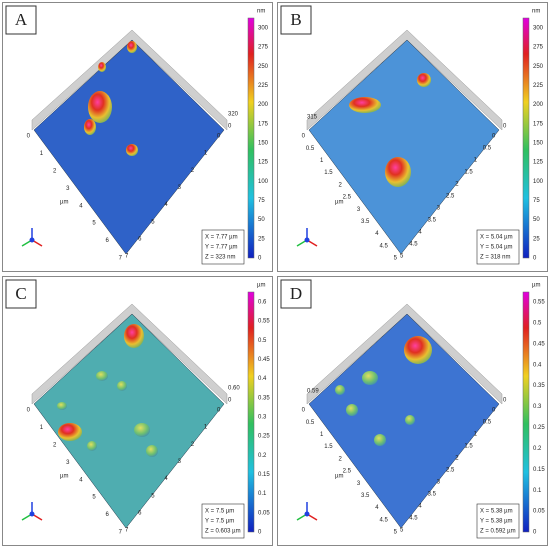 Image resolution: width=550 pixels, height=548 pixels. Describe the element at coordinates (312, 118) in the screenshot. I see `z-axis-label: 315` at that location.